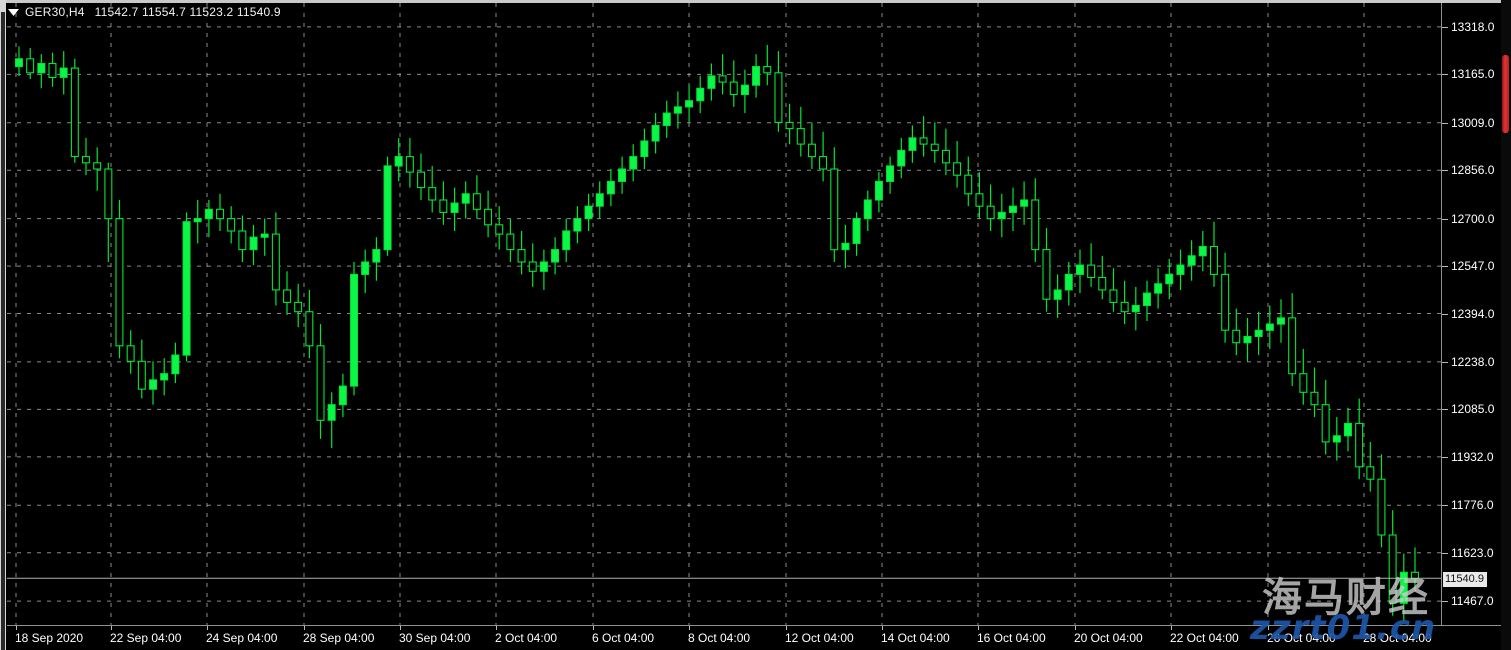  What do you see at coordinates (1472, 552) in the screenshot?
I see `price-axis-label: 11623.0` at bounding box center [1472, 552].